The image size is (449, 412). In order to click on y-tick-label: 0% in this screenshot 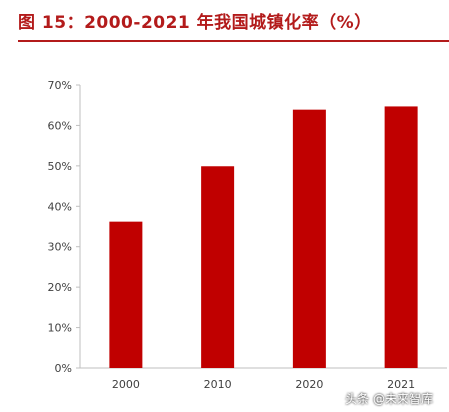, I will do `click(63, 368)`.